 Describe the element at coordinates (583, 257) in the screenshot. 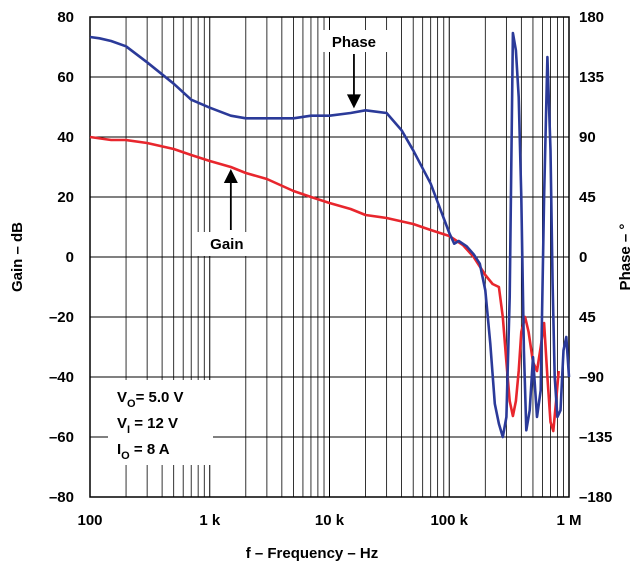

I see `y2-tick-label: 0` at that location.